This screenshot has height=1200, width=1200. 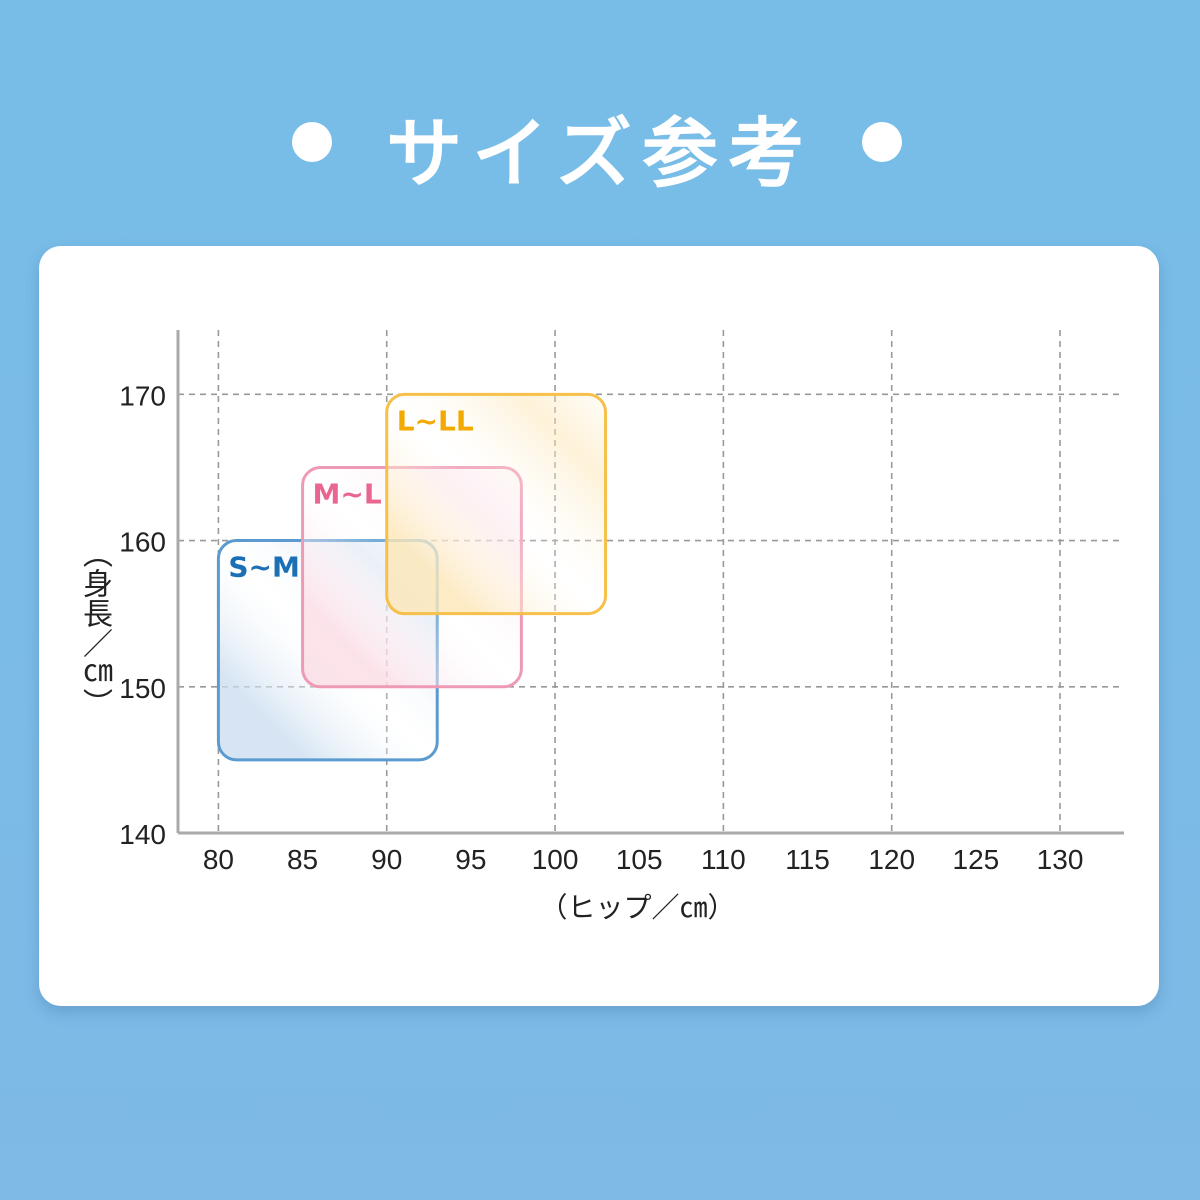 I want to click on size-label: M~L, so click(x=347, y=493).